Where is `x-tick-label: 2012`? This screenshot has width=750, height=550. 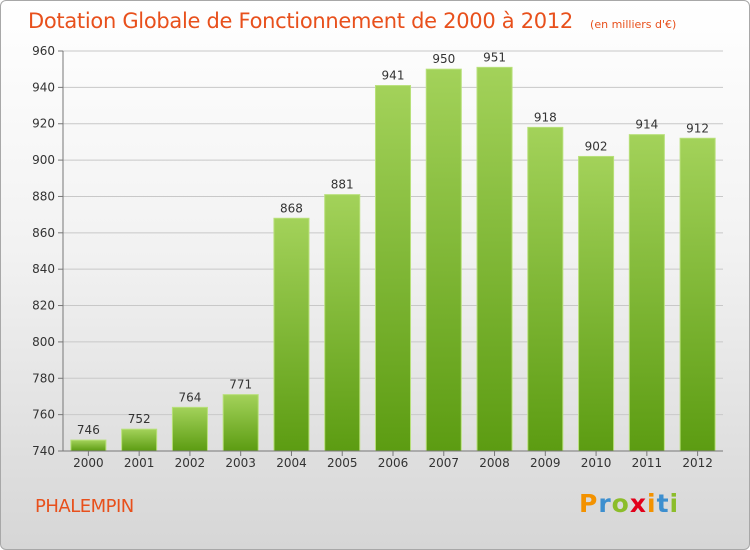 x-tick-label: 2012 is located at coordinates (697, 463).